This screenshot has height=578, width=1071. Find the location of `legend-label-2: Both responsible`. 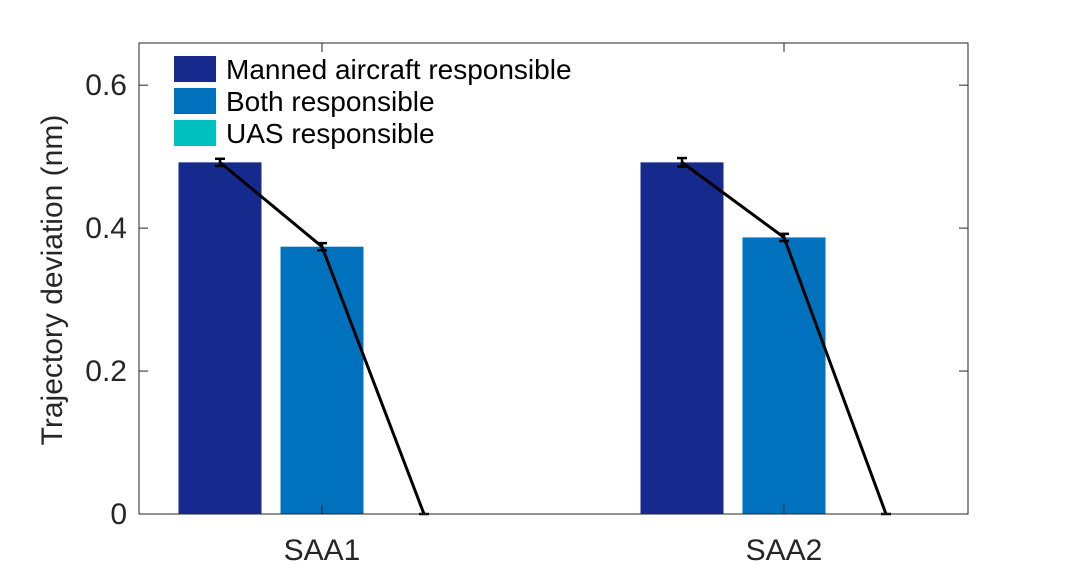

legend-label-2: Both responsible is located at coordinates (330, 101).